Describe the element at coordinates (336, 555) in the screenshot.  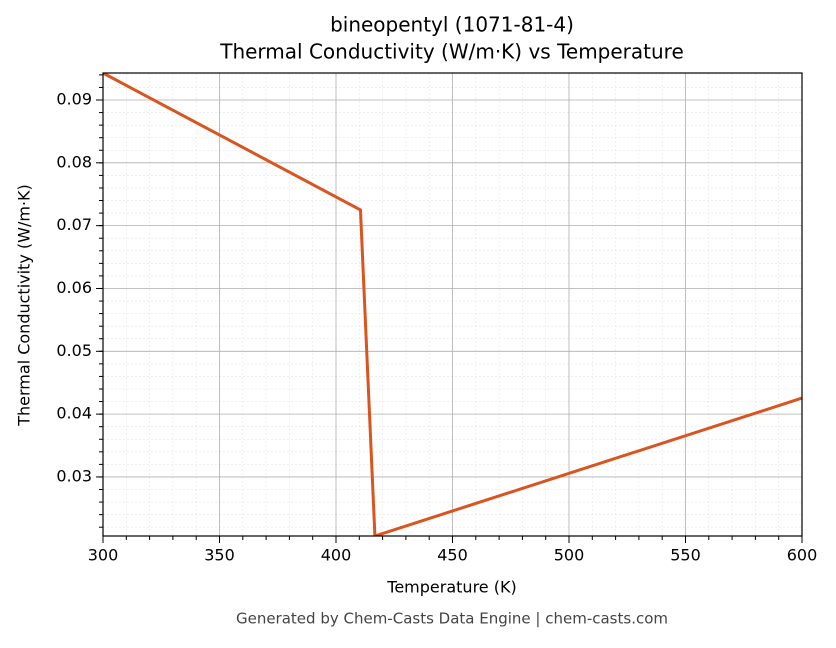
I see `x-tick-label: 400` at that location.